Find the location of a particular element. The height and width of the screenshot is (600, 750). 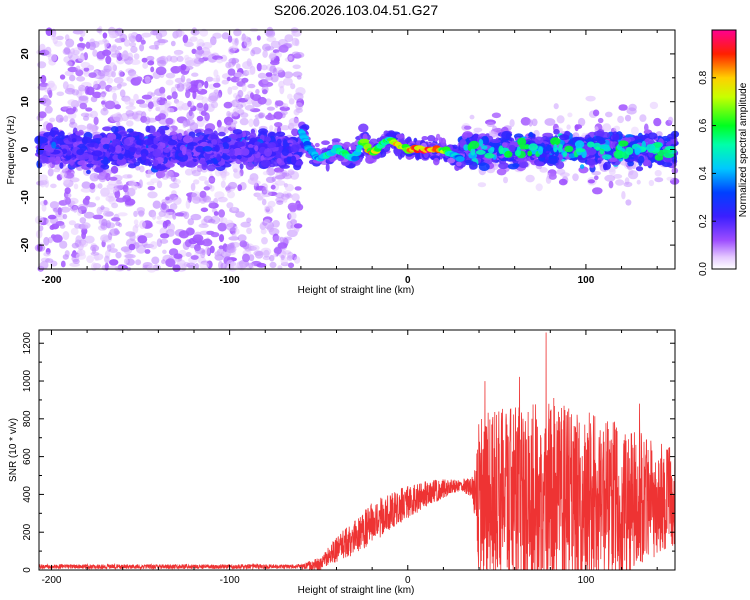

y-tick-label: 0 is located at coordinates (25, 149).